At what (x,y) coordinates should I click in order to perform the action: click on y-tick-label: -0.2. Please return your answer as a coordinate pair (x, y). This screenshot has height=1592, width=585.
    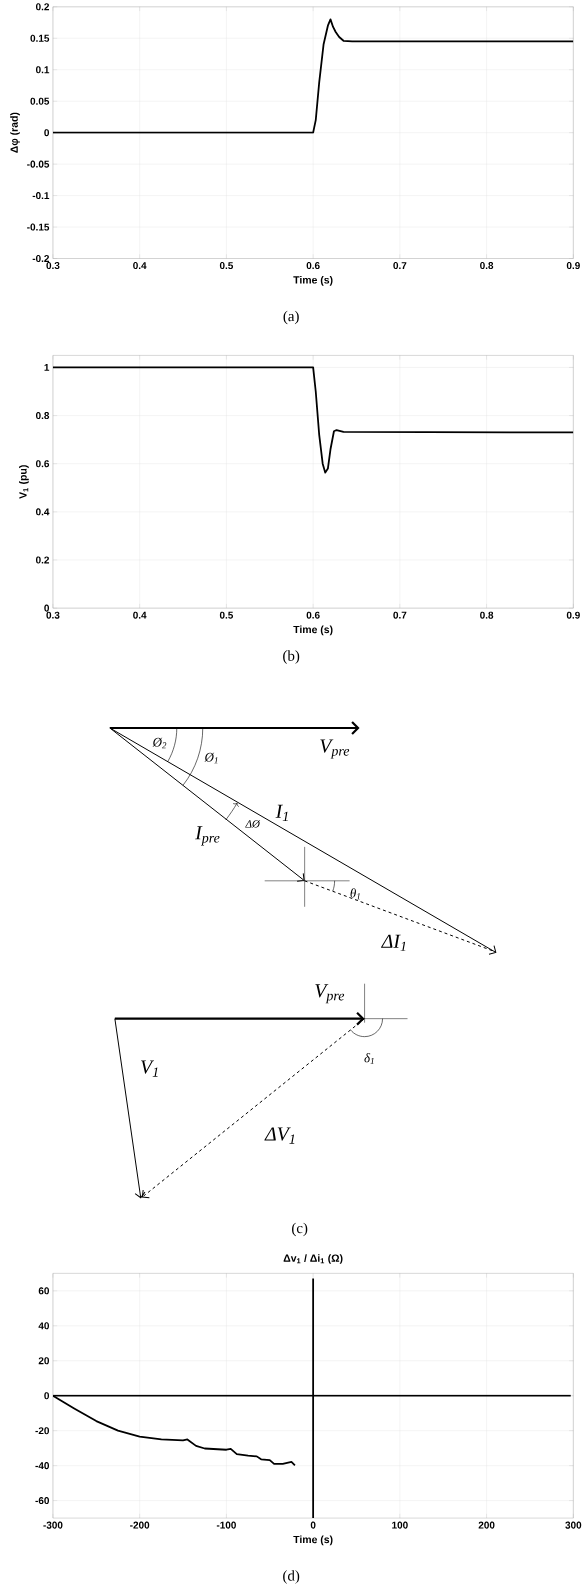
    Looking at the image, I should click on (41, 259).